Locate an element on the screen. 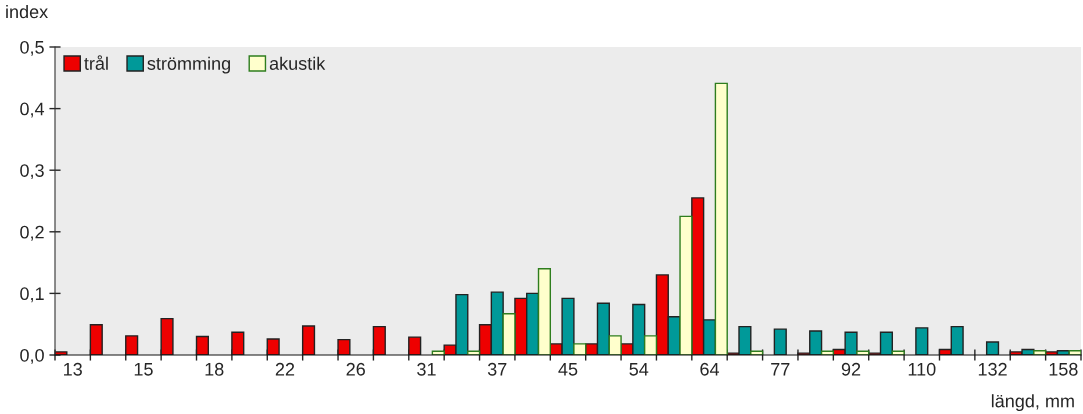 The height and width of the screenshot is (414, 1083). y-tick-label: 0,1 is located at coordinates (32, 295).